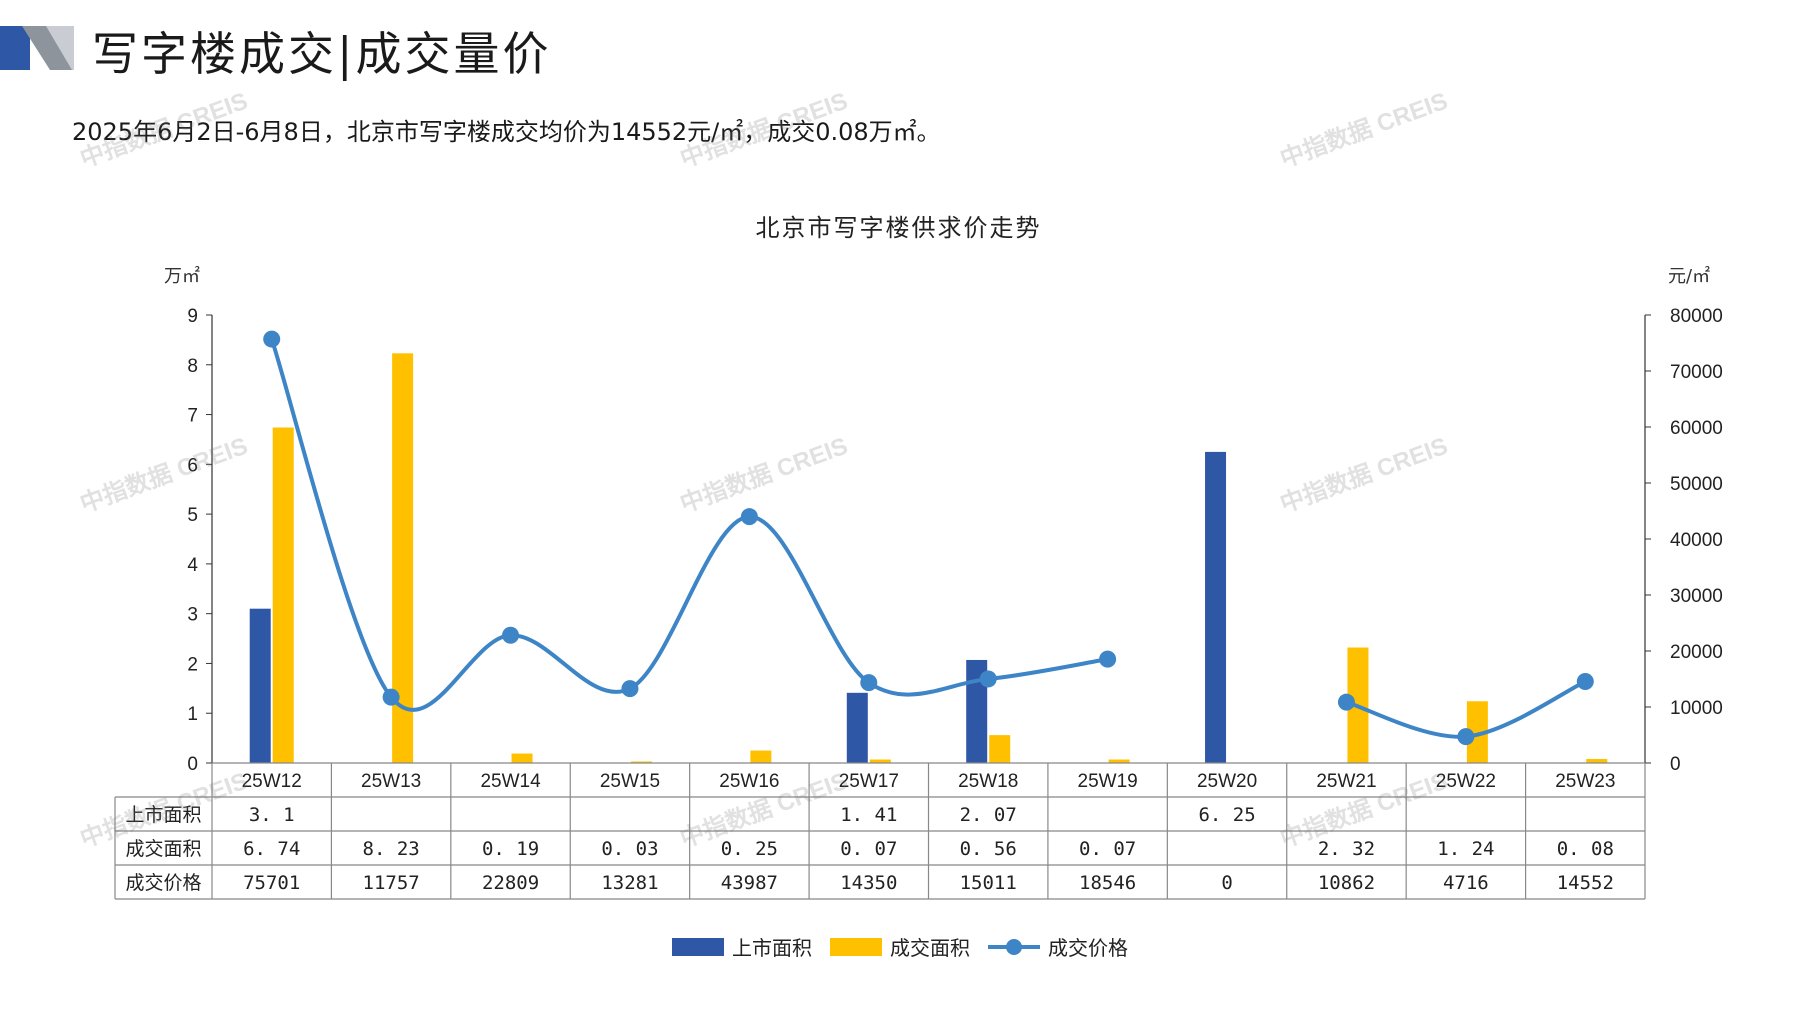 The height and width of the screenshot is (1010, 1797). I want to click on category-label: 25W21, so click(1346, 781).